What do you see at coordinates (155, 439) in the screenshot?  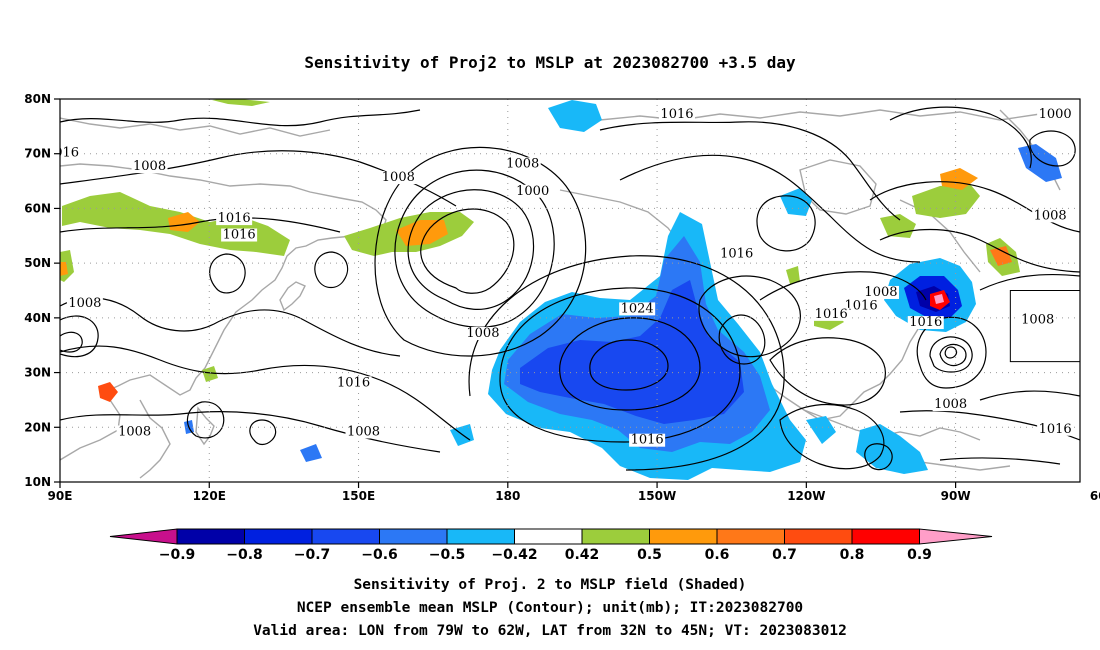 I see `coastline-indochina` at bounding box center [155, 439].